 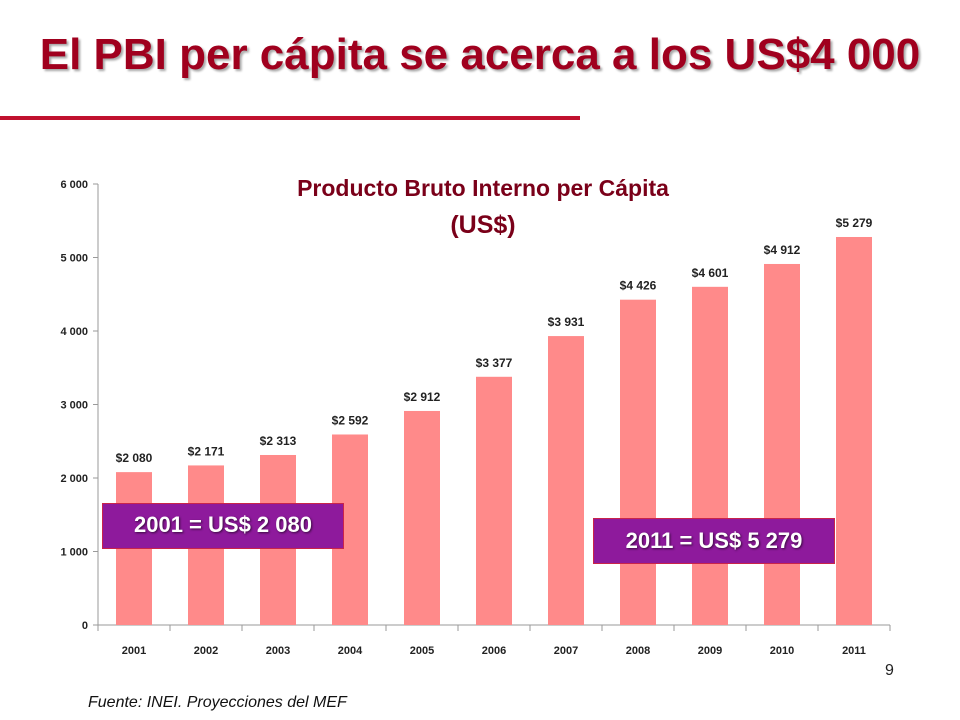 What do you see at coordinates (278, 441) in the screenshot?
I see `data-label: $2 313` at bounding box center [278, 441].